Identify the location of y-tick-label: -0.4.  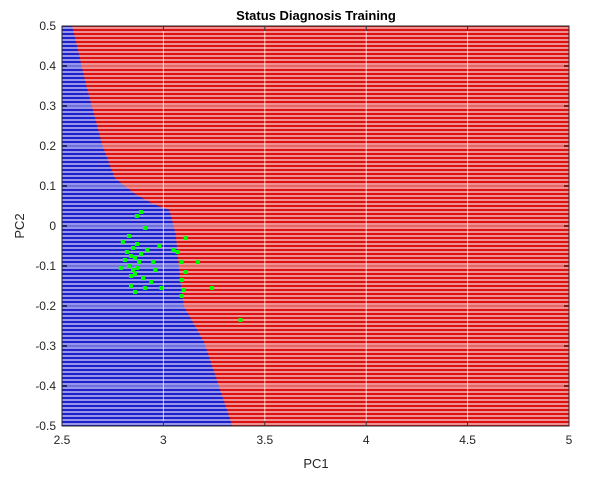
(45, 386).